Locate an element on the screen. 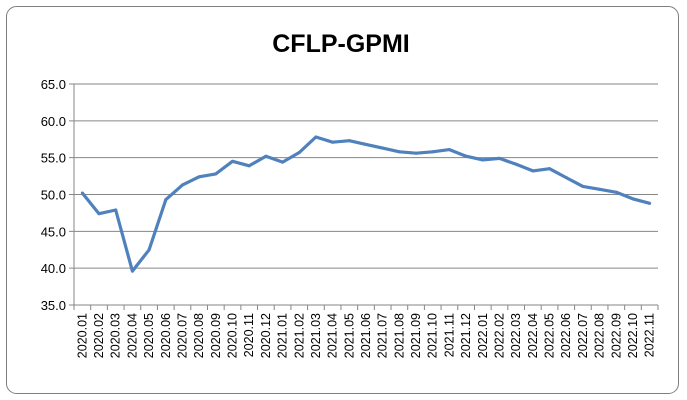  x-tick-label: 2021.07 is located at coordinates (383, 335).